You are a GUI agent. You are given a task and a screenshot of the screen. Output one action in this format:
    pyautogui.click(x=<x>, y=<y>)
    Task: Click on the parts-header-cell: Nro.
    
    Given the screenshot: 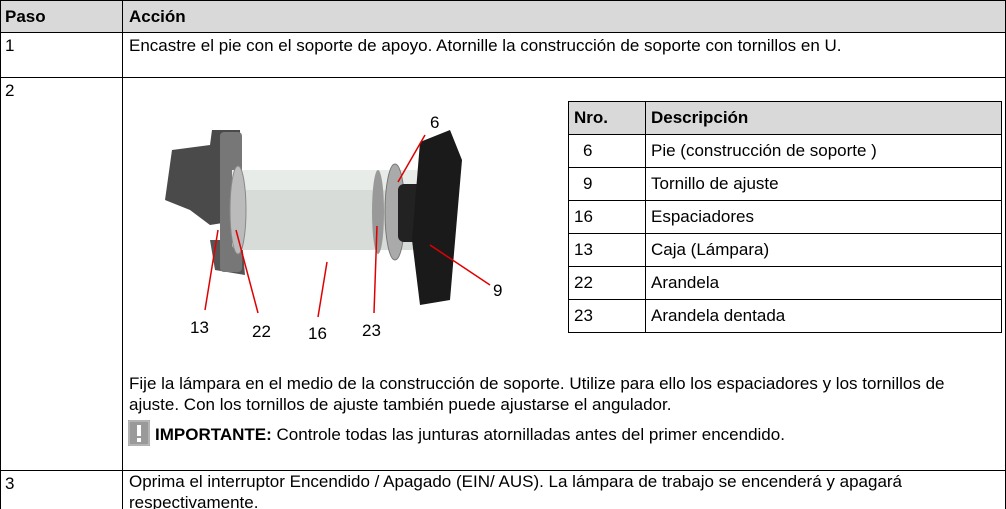 What is the action you would take?
    pyautogui.click(x=607, y=118)
    